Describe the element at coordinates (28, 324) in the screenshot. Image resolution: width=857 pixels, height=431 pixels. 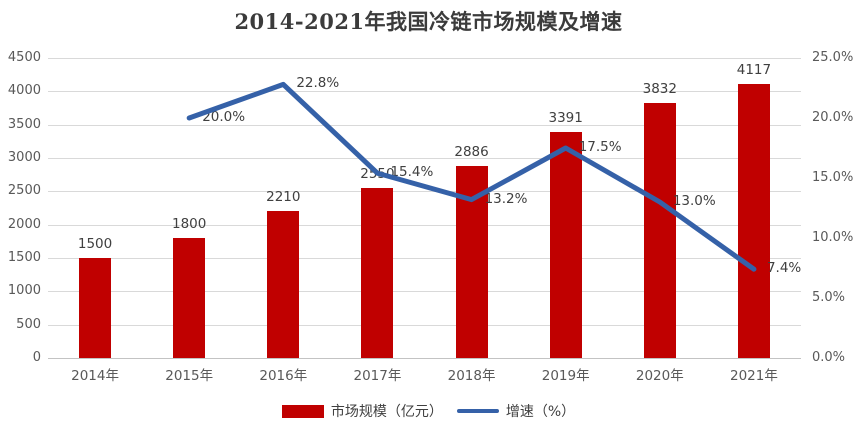
I see `left-axis-tick-label: 500` at that location.